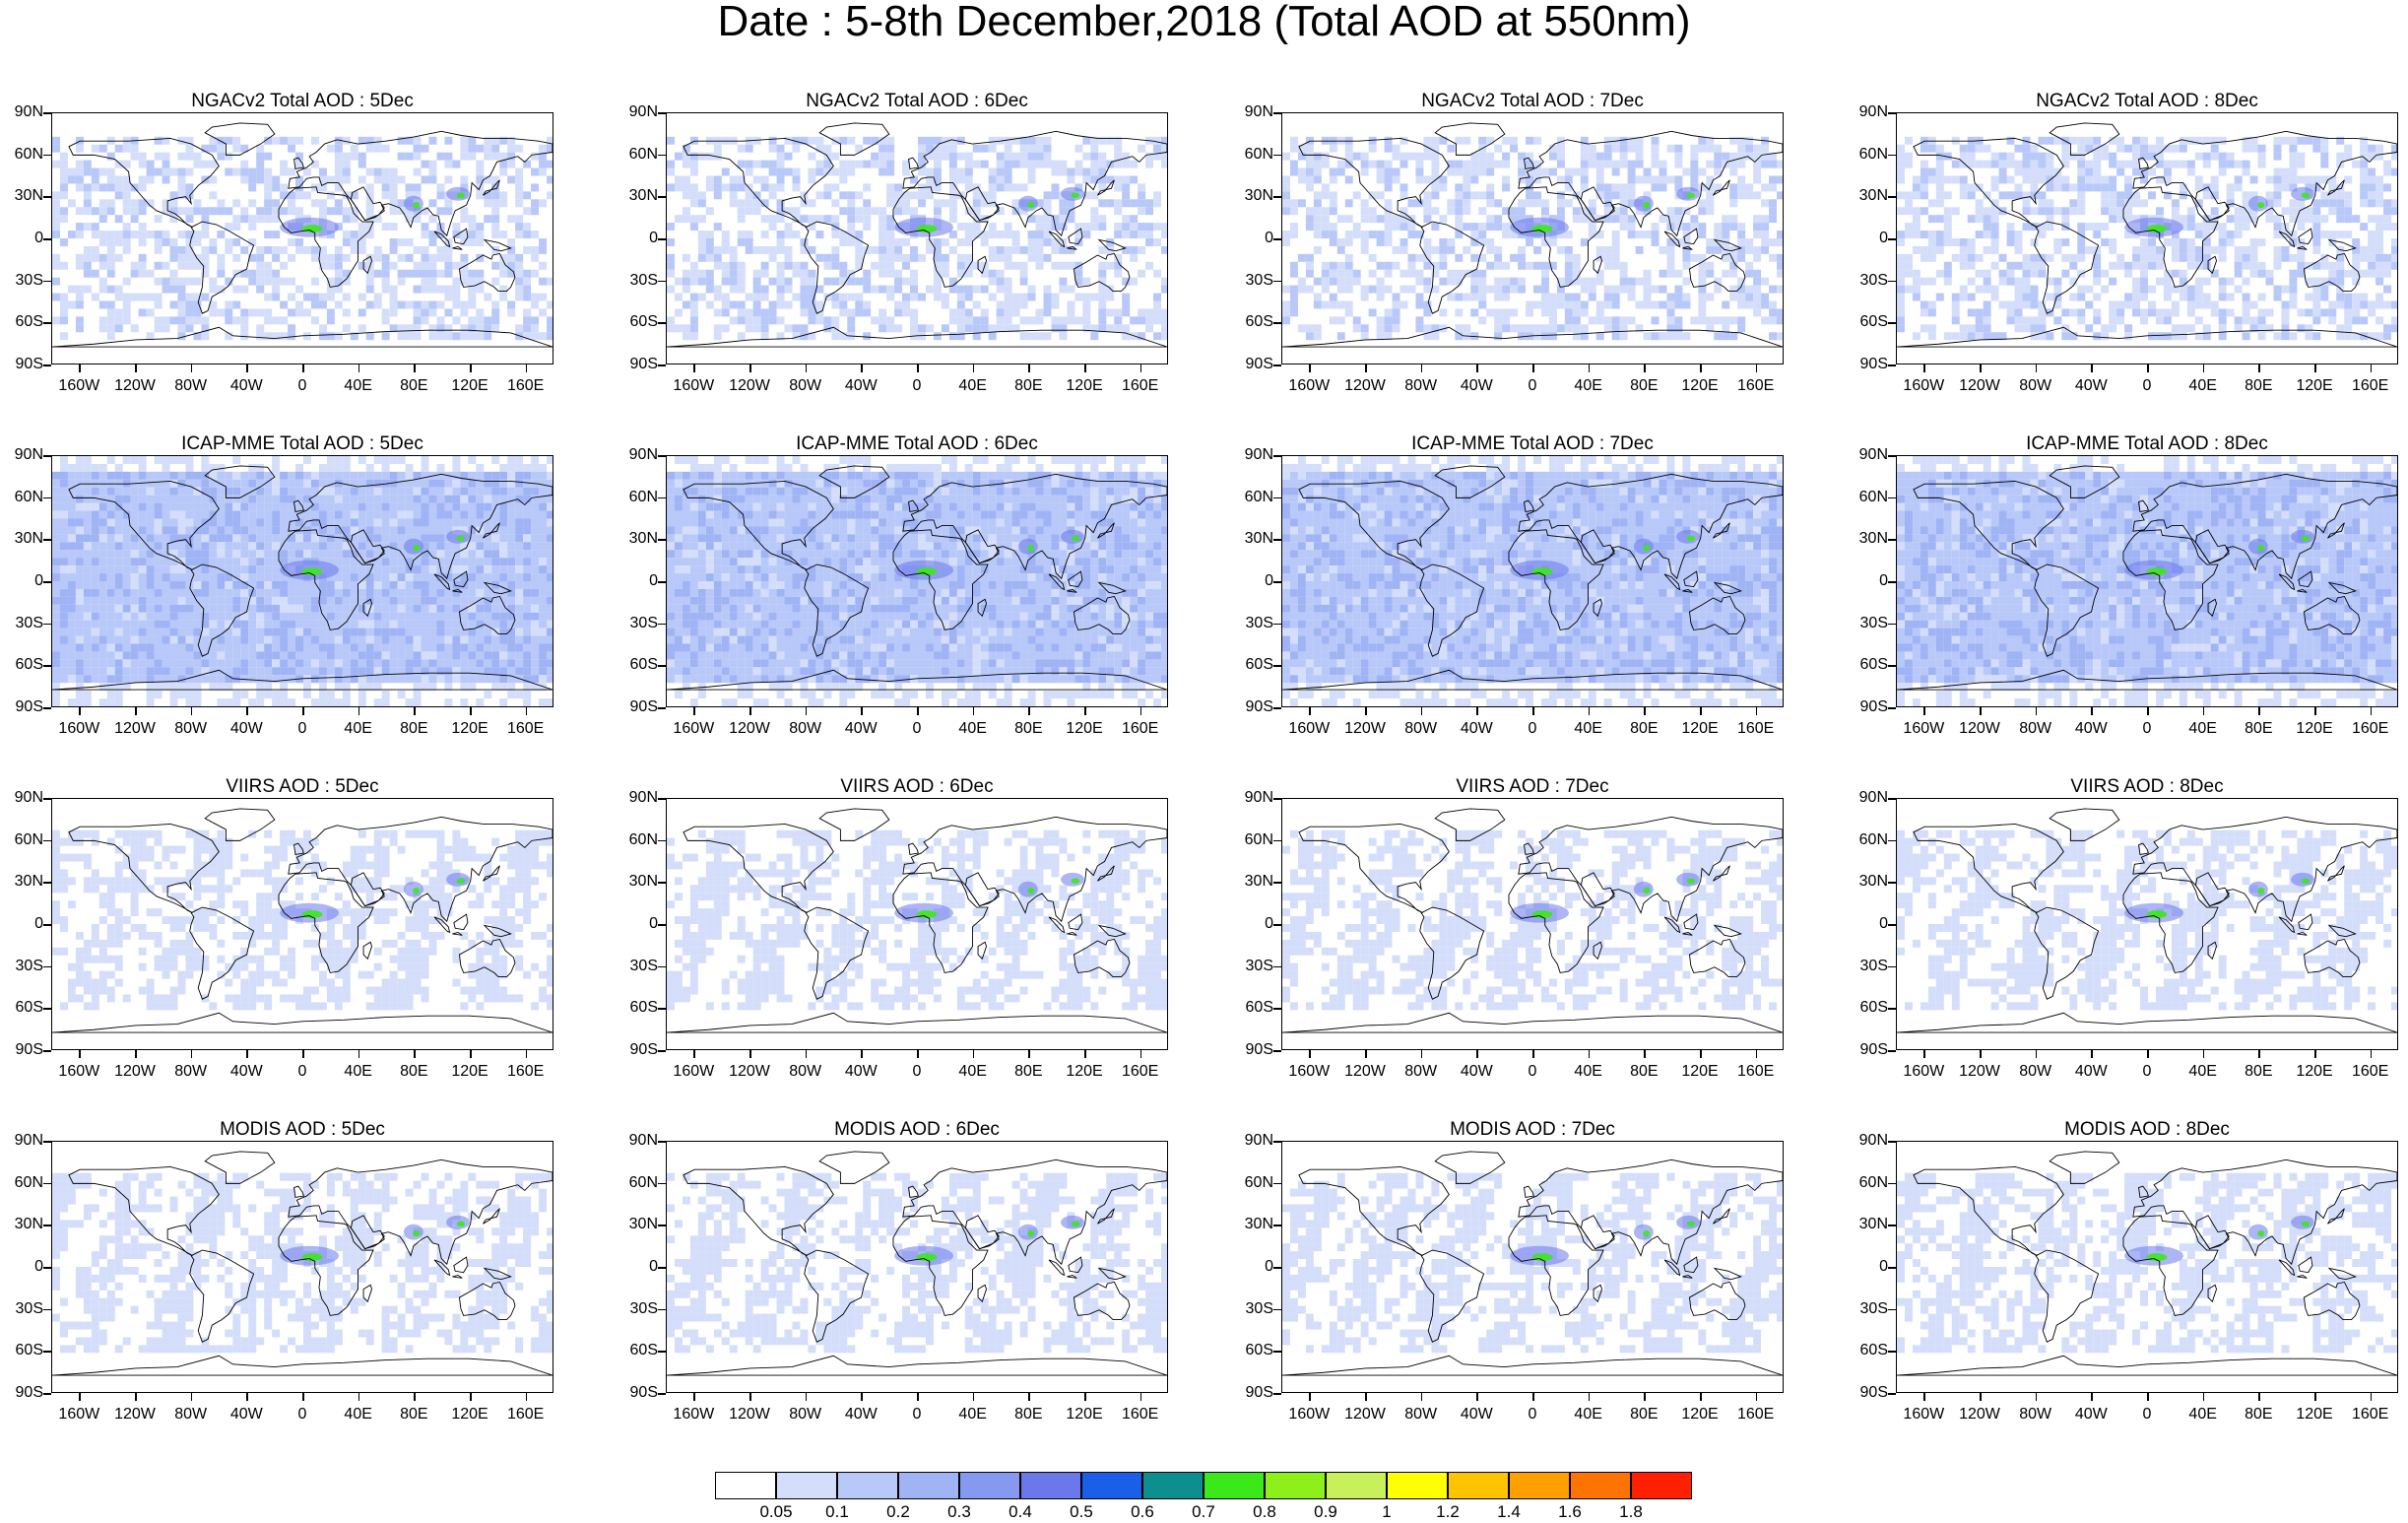  Describe the element at coordinates (2306, 237) in the screenshot. I see `coastline` at that location.